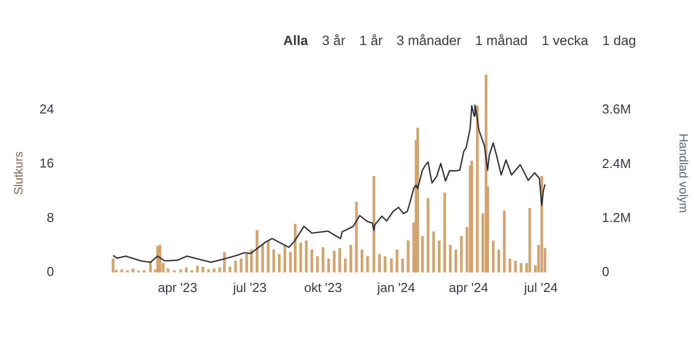 The width and height of the screenshot is (694, 348). Describe the element at coordinates (249, 287) in the screenshot. I see `x-tick-label: jul '23` at that location.